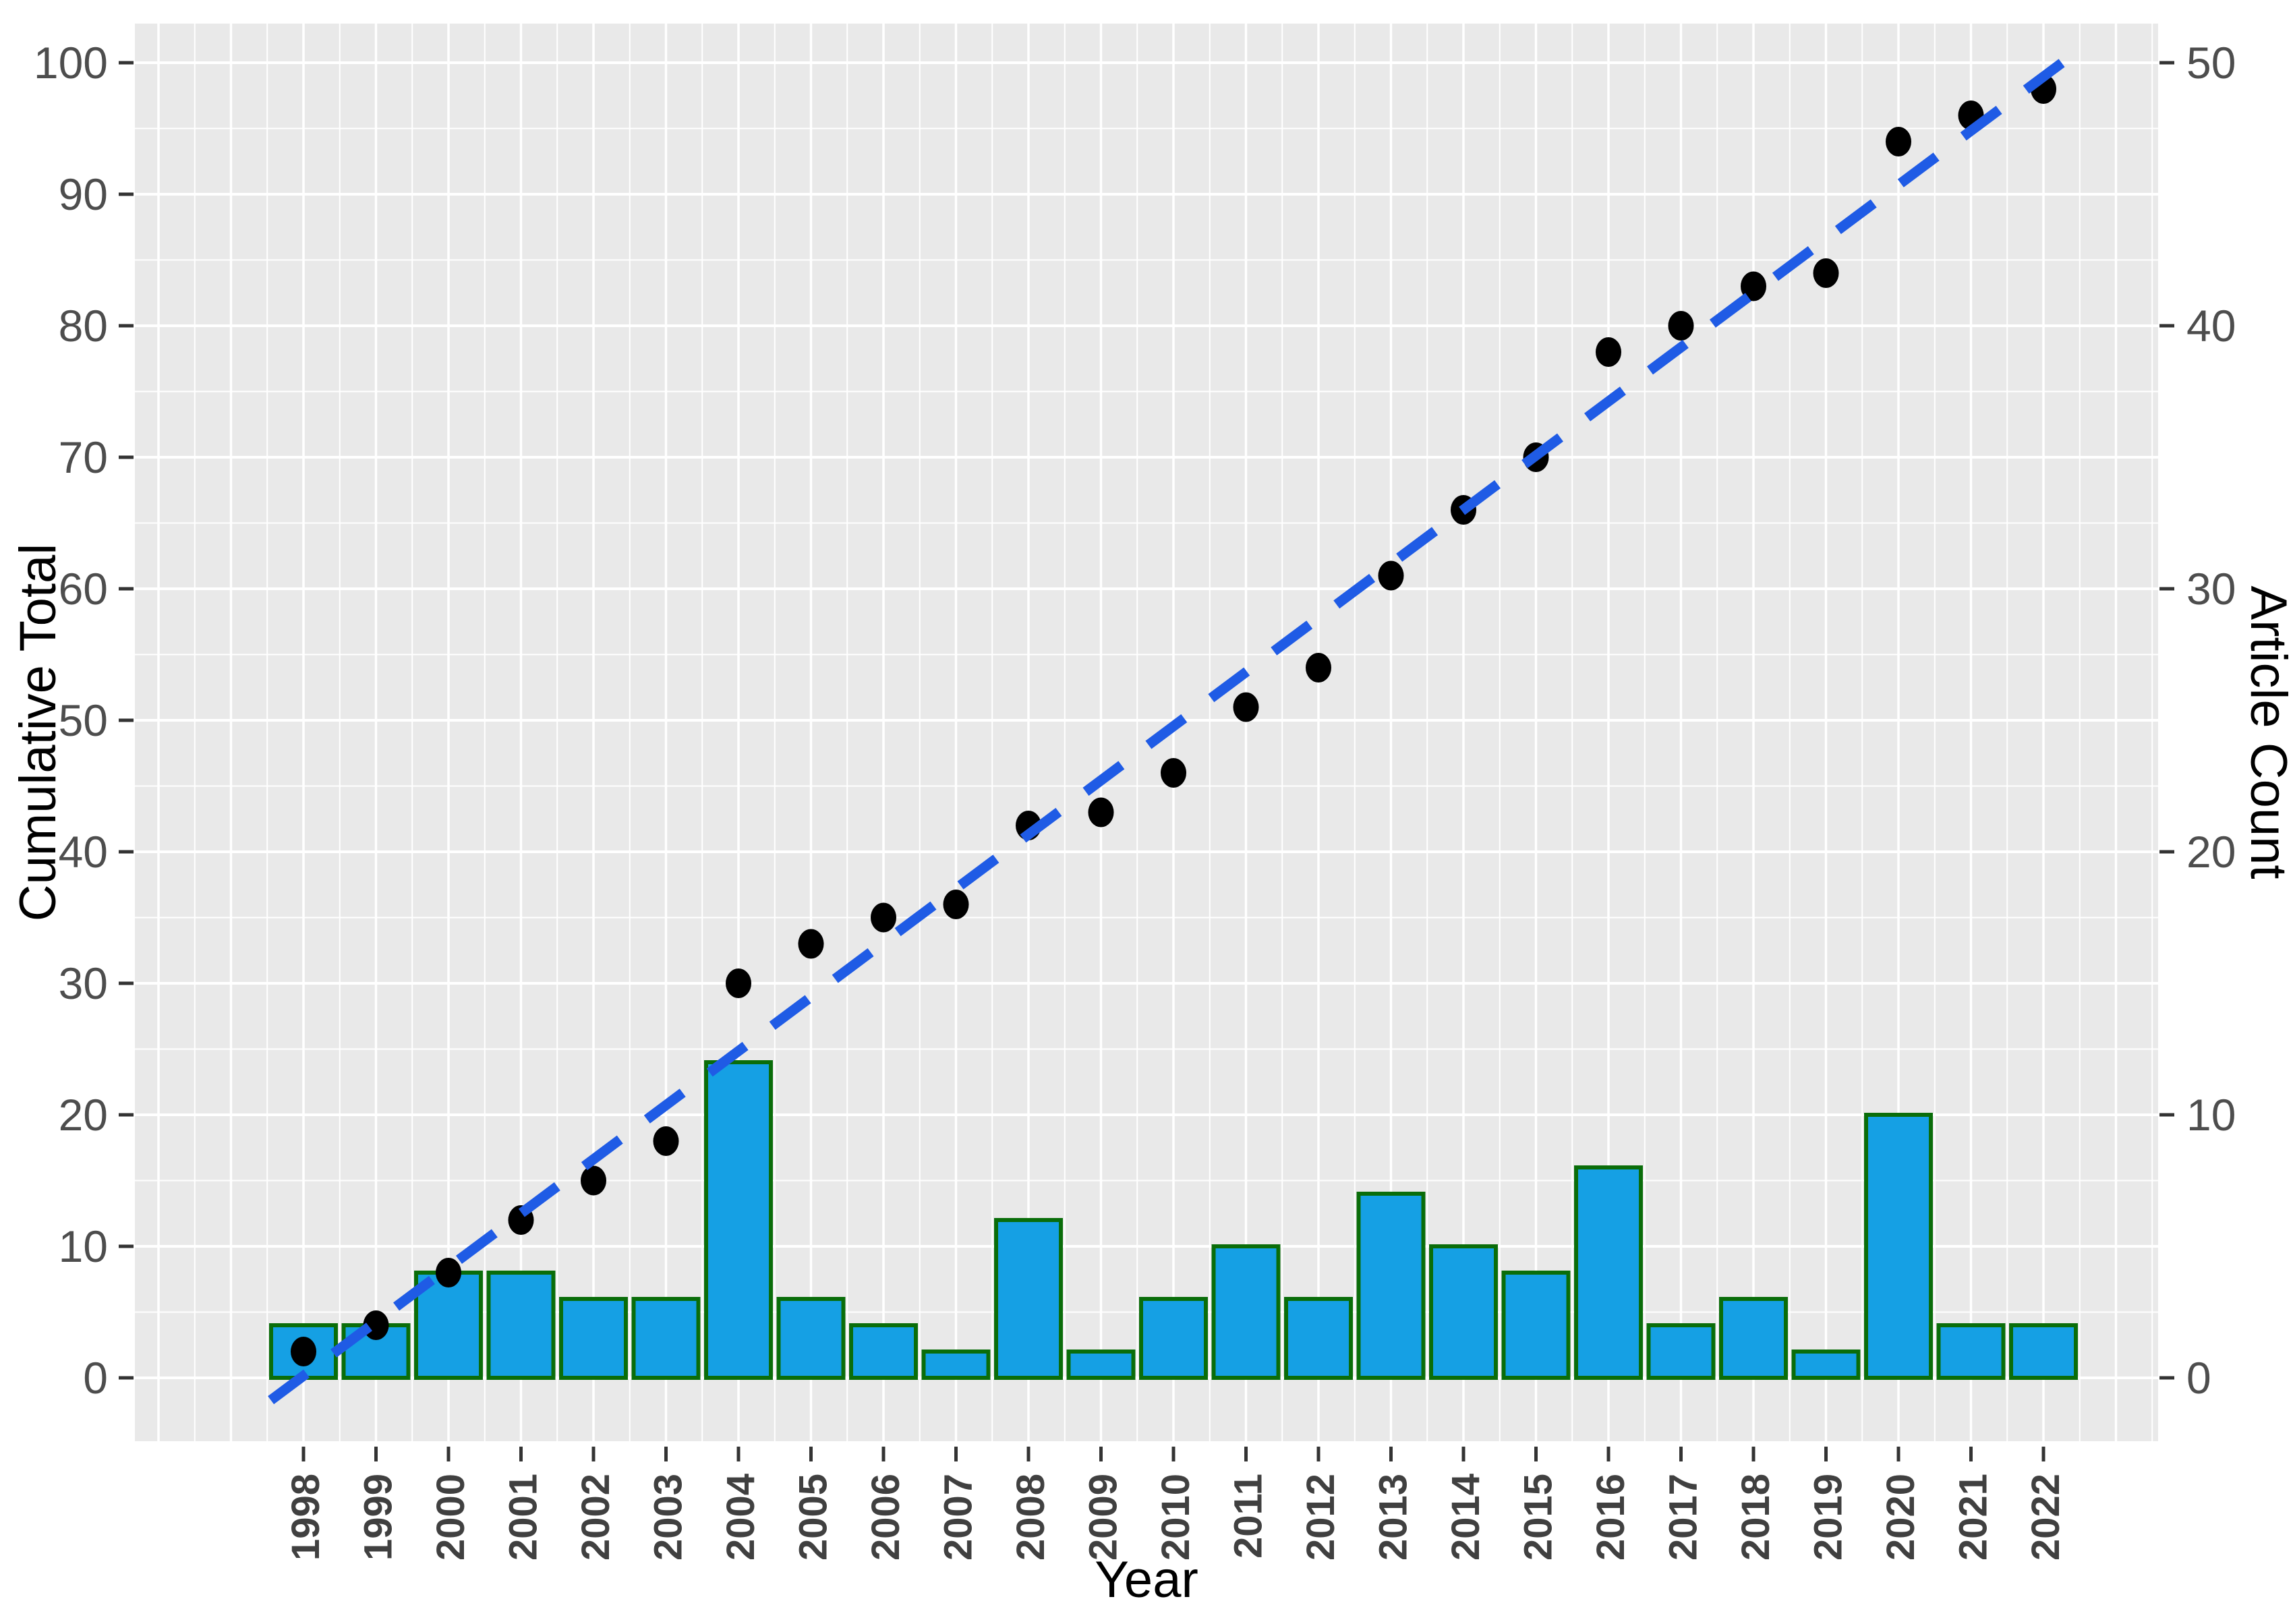 This screenshot has height=1624, width=2293. What do you see at coordinates (814, 1517) in the screenshot?
I see `x-tick-label: 2005` at bounding box center [814, 1517].